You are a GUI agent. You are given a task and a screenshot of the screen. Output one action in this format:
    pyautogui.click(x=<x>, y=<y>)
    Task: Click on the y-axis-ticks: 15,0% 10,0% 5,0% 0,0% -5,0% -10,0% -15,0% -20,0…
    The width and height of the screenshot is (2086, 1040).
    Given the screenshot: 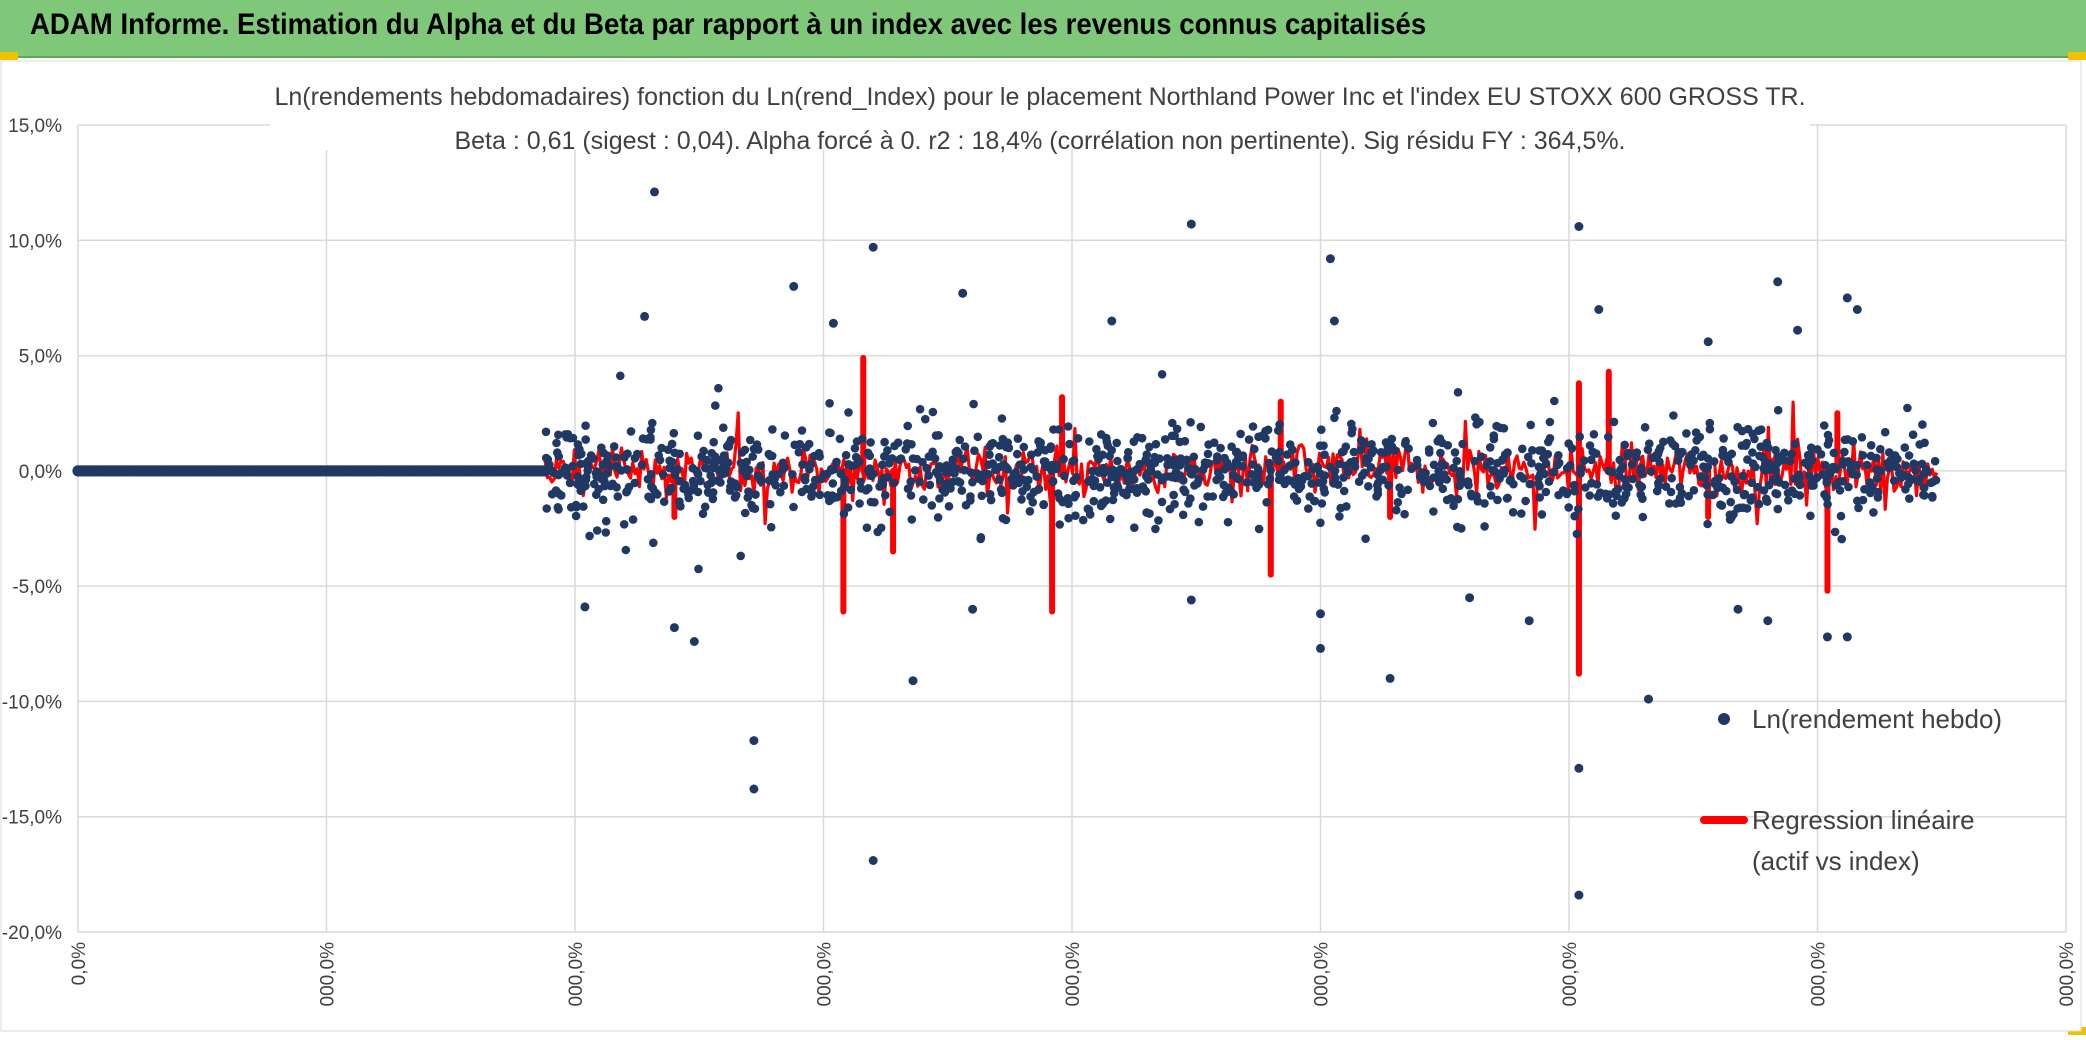 What is the action you would take?
    pyautogui.click(x=32, y=530)
    